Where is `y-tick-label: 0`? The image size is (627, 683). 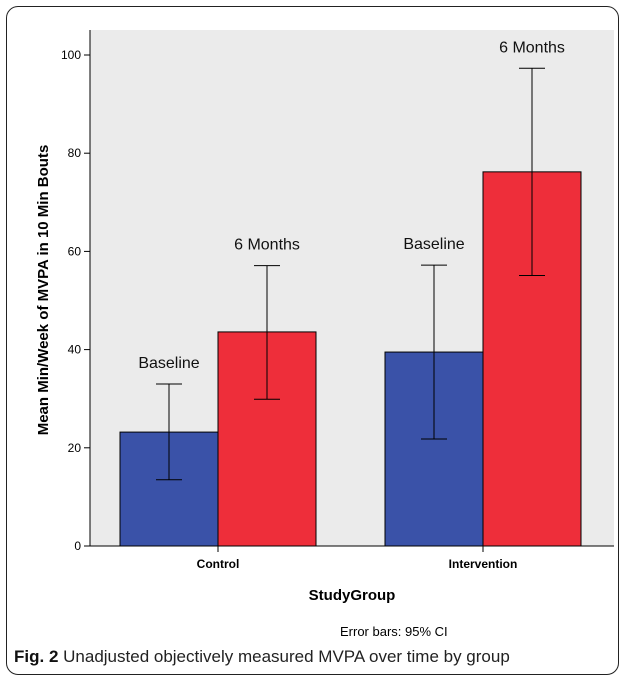 y-tick-label: 0 is located at coordinates (77, 546).